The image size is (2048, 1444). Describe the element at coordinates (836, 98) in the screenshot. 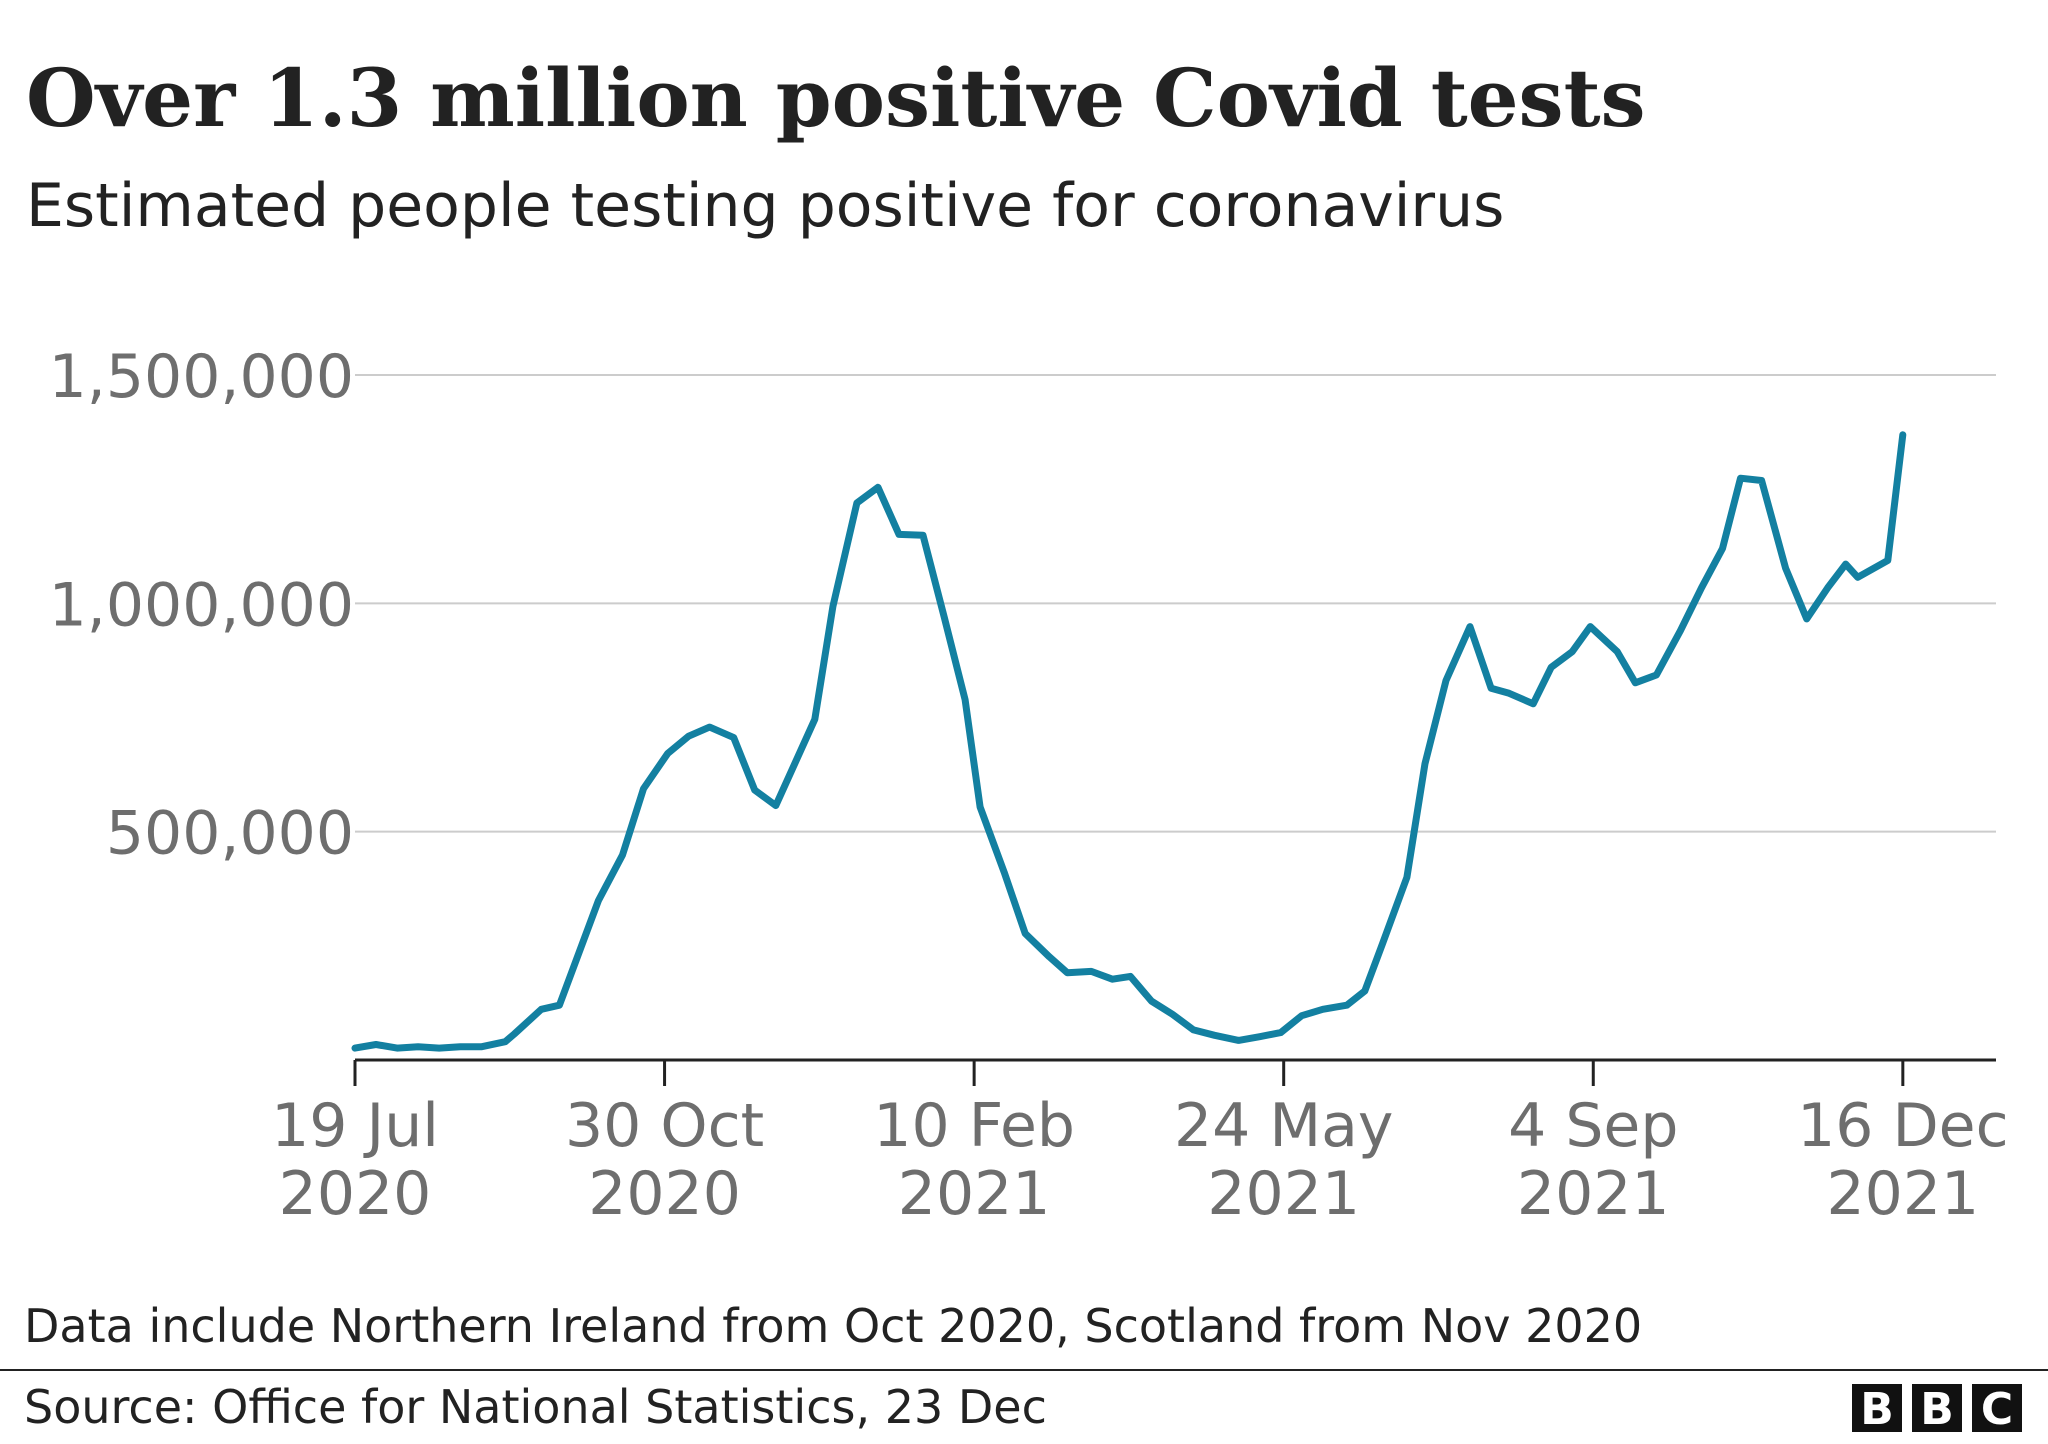

I see `chart-title: Over 1.3 million positive Covid tests` at that location.